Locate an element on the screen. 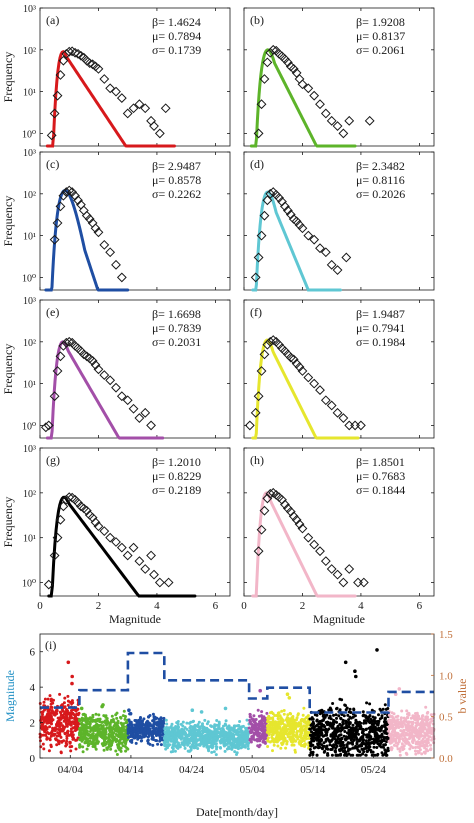 The width and height of the screenshot is (474, 823). panel-b-frame is located at coordinates (339, 77).